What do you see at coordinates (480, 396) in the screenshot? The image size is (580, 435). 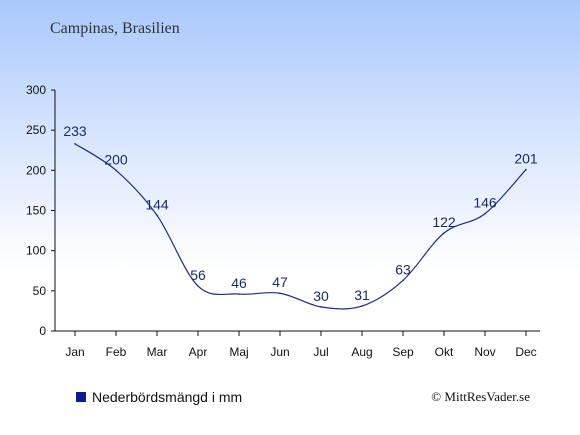 I see `credit-text: © MittResVader.se` at bounding box center [480, 396].